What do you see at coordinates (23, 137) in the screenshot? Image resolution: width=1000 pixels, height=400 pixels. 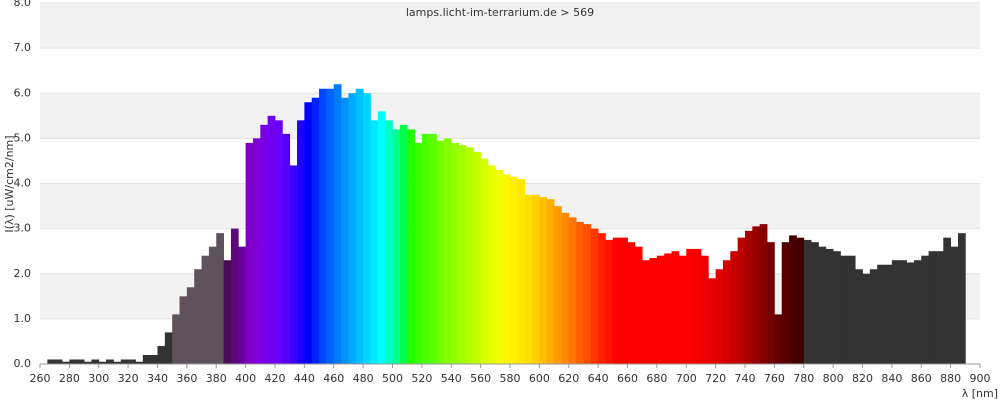 I see `y-tick-label: 5.0` at bounding box center [23, 137].